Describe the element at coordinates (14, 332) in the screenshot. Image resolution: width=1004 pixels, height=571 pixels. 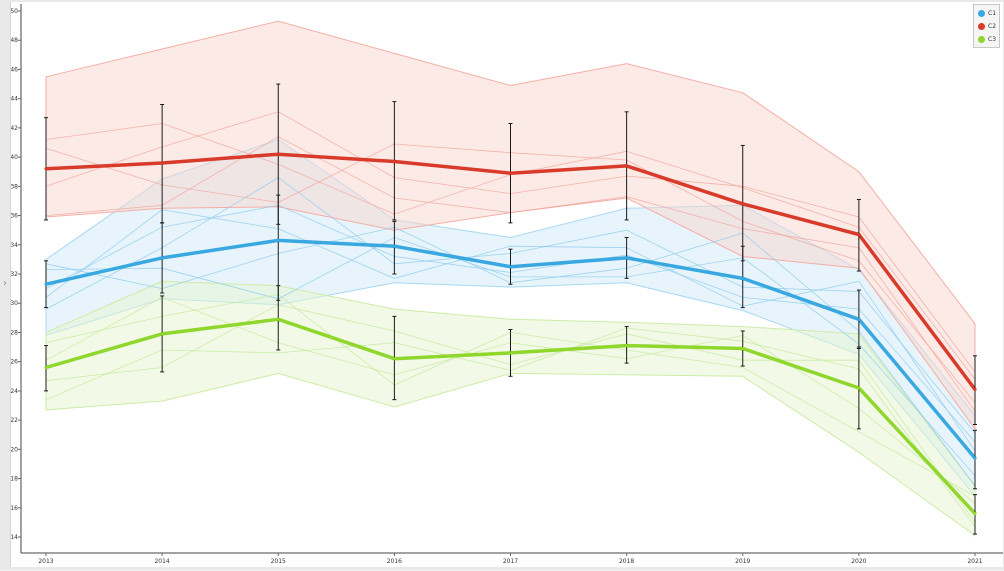
I see `y-tick-label: 28` at that location.